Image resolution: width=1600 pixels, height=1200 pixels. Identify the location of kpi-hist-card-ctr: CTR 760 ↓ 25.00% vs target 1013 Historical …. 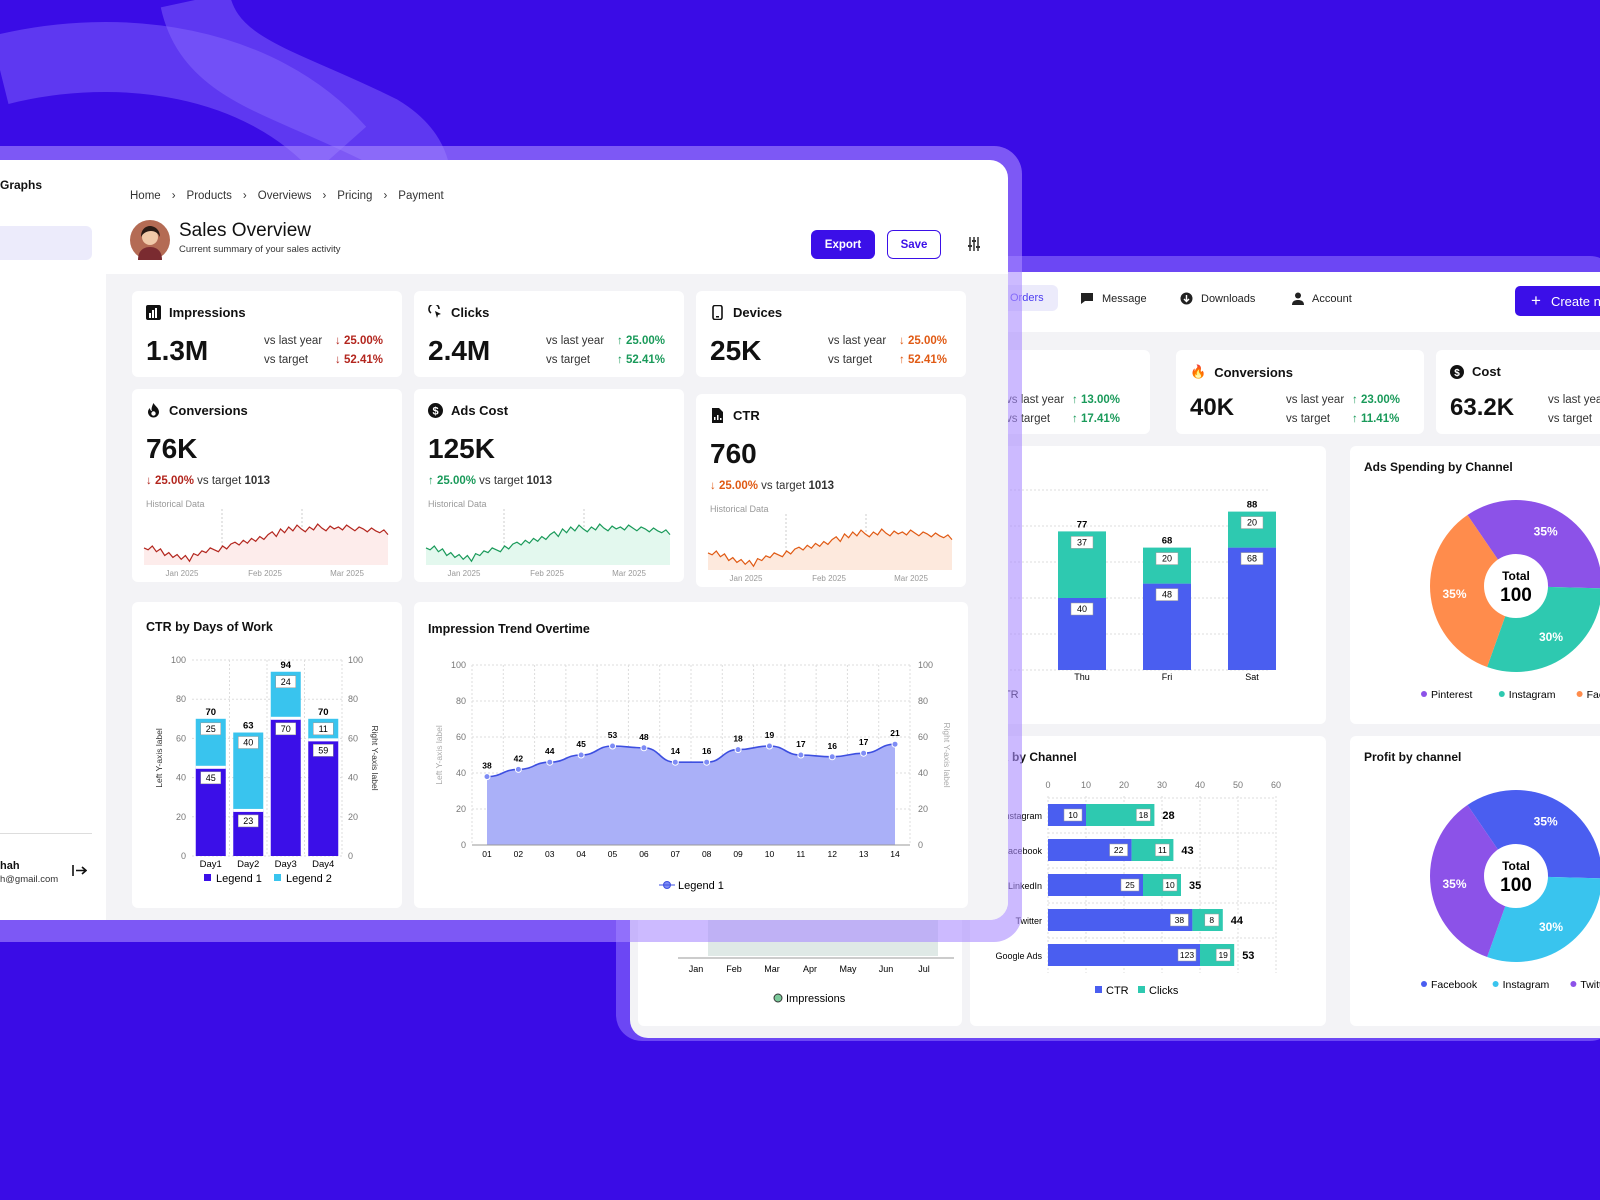
(831, 490).